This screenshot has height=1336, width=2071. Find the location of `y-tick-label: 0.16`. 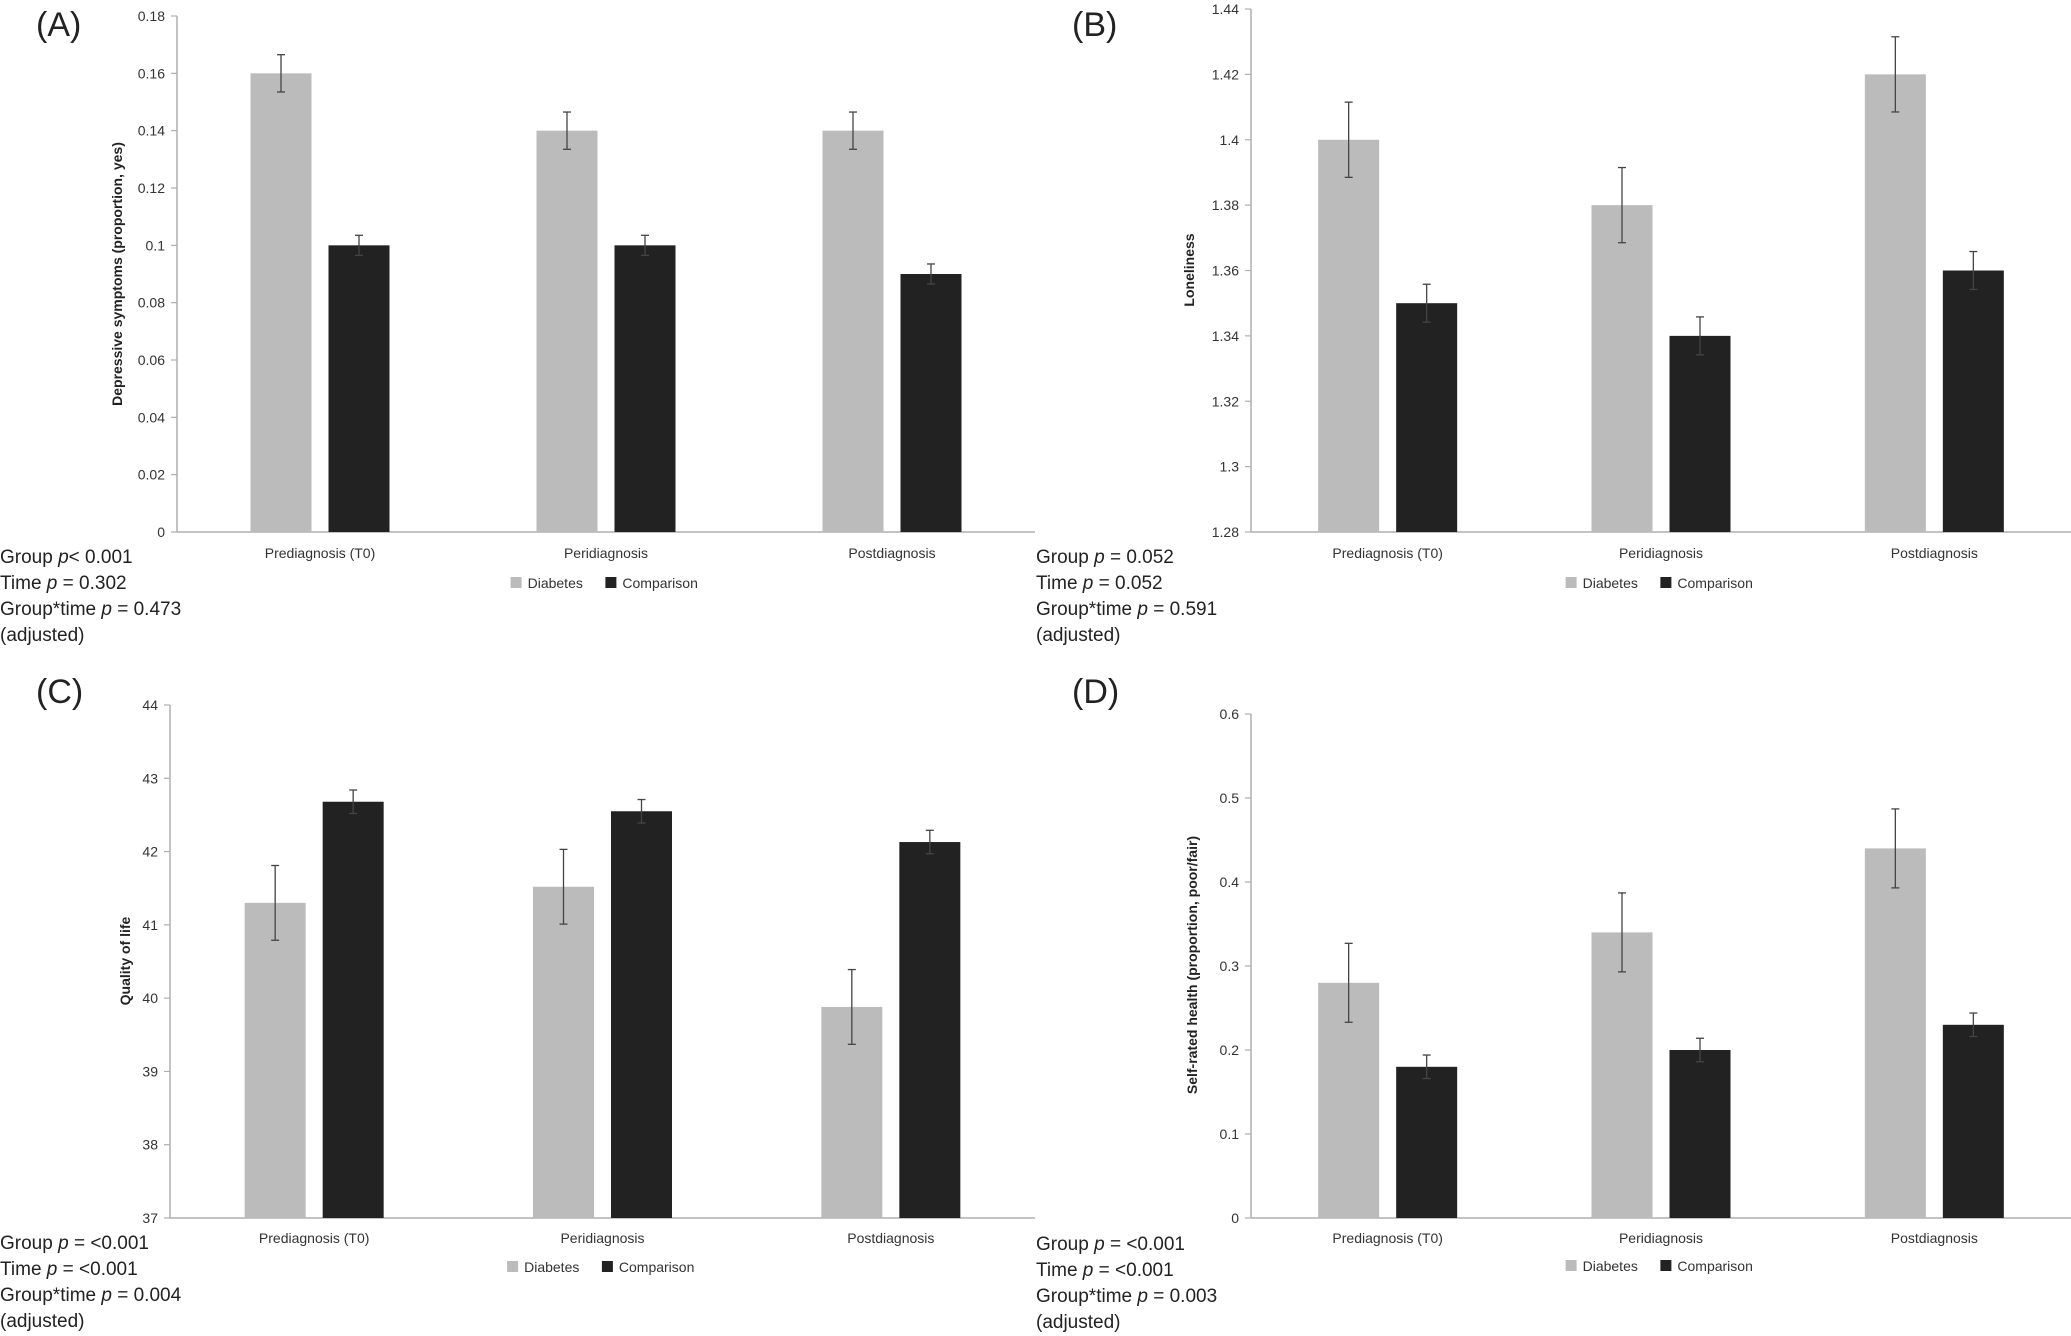

y-tick-label: 0.16 is located at coordinates (151, 73).